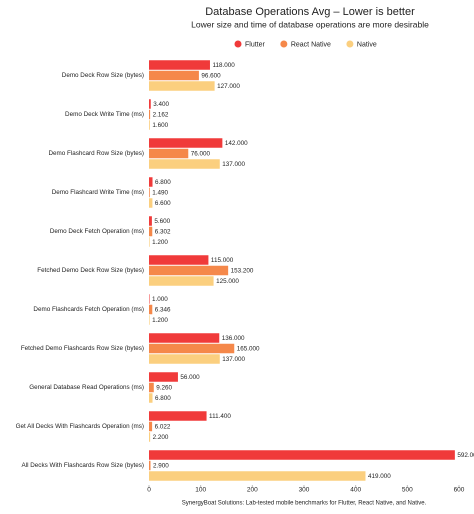 This screenshot has width=474, height=514. What do you see at coordinates (163, 310) in the screenshot?
I see `value-label: 6.346` at bounding box center [163, 310].